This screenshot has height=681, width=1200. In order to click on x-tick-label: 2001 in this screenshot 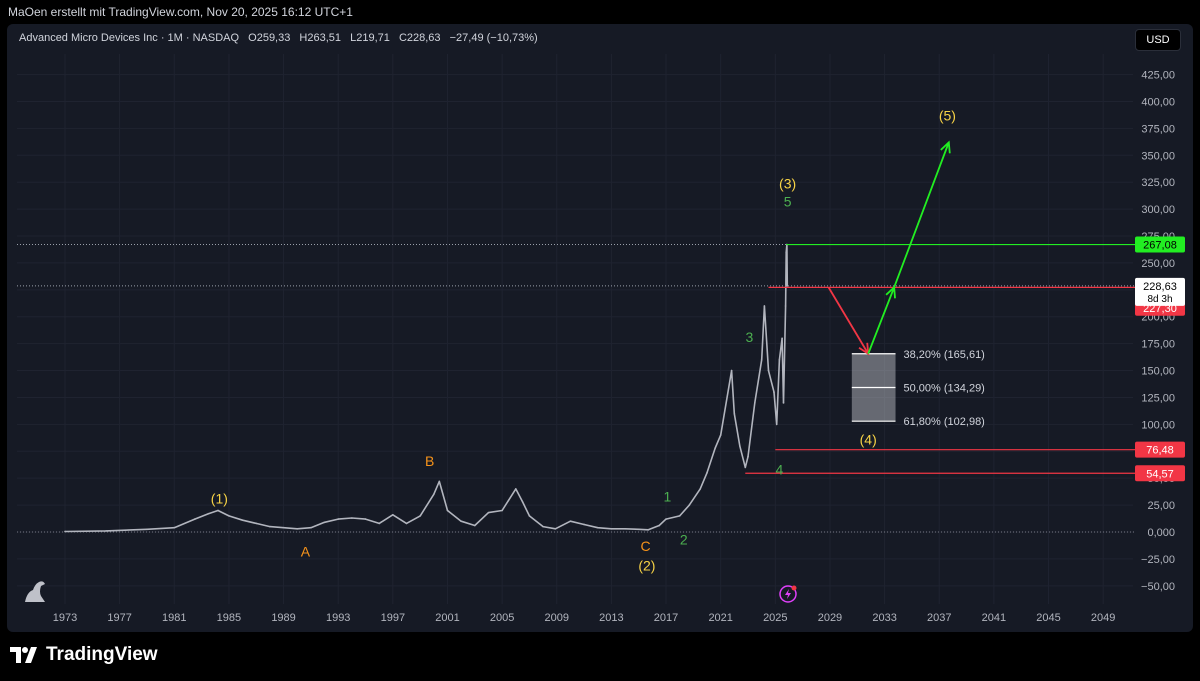, I will do `click(447, 618)`.